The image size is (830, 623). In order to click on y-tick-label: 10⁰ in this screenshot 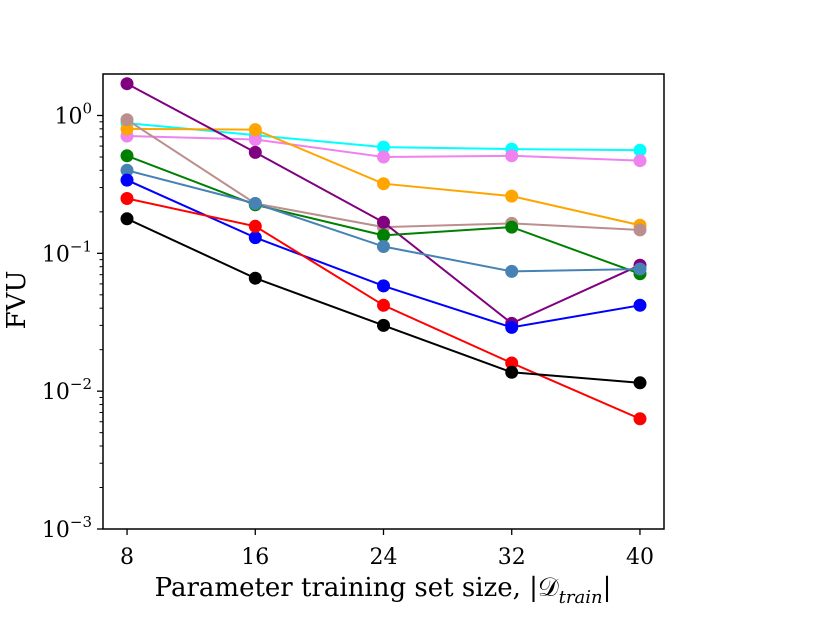, I will do `click(73, 114)`.